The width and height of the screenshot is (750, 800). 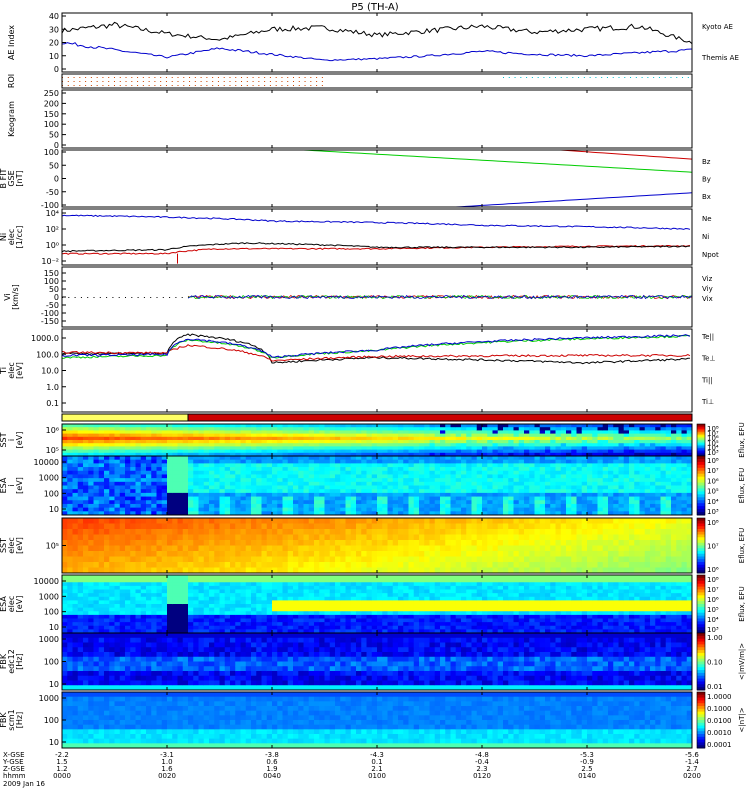 I want to click on series-line-bz, so click(x=626, y=154).